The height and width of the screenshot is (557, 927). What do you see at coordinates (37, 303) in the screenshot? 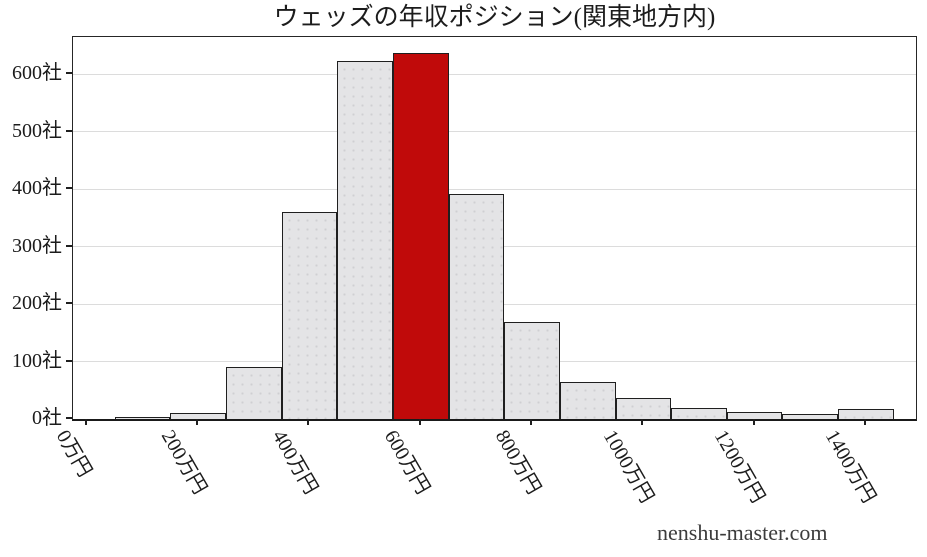
I see `y-tick-label: 200社` at bounding box center [37, 303].